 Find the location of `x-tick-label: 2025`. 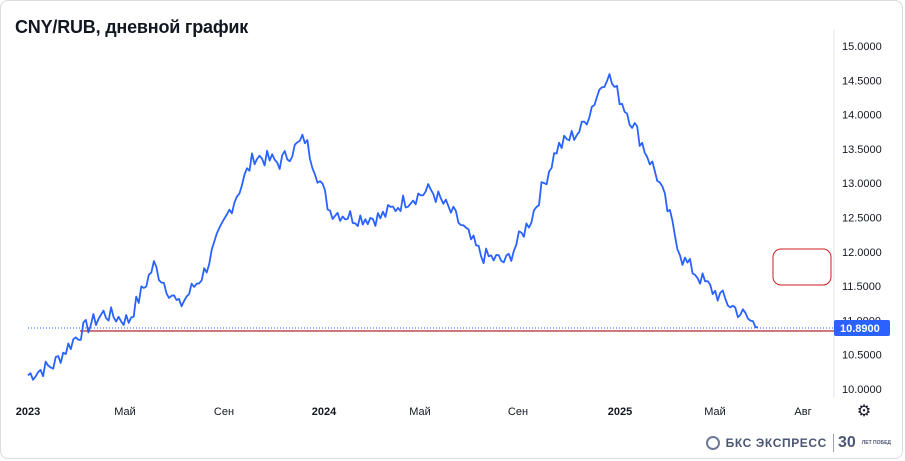

x-tick-label: 2025 is located at coordinates (620, 412).